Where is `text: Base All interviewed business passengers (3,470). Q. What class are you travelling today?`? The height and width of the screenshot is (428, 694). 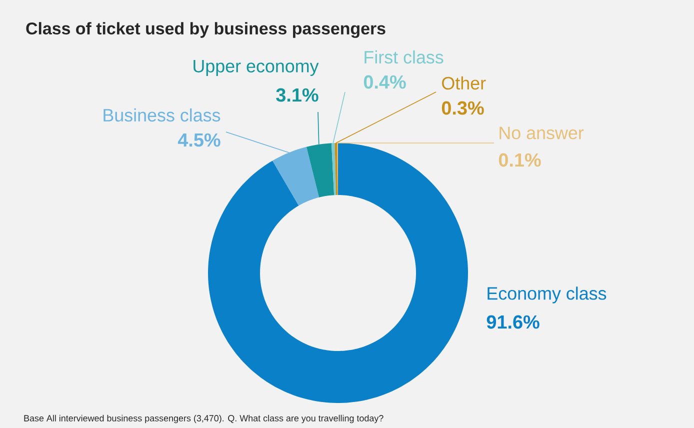
text: Base All interviewed business passengers (3,470). Q. What class are you travelling today? is located at coordinates (204, 419).